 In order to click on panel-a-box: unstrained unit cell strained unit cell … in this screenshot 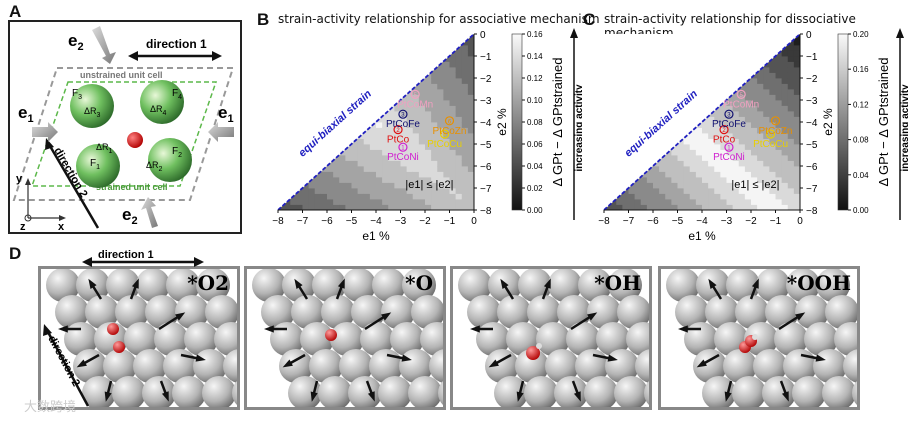, I will do `click(125, 127)`.